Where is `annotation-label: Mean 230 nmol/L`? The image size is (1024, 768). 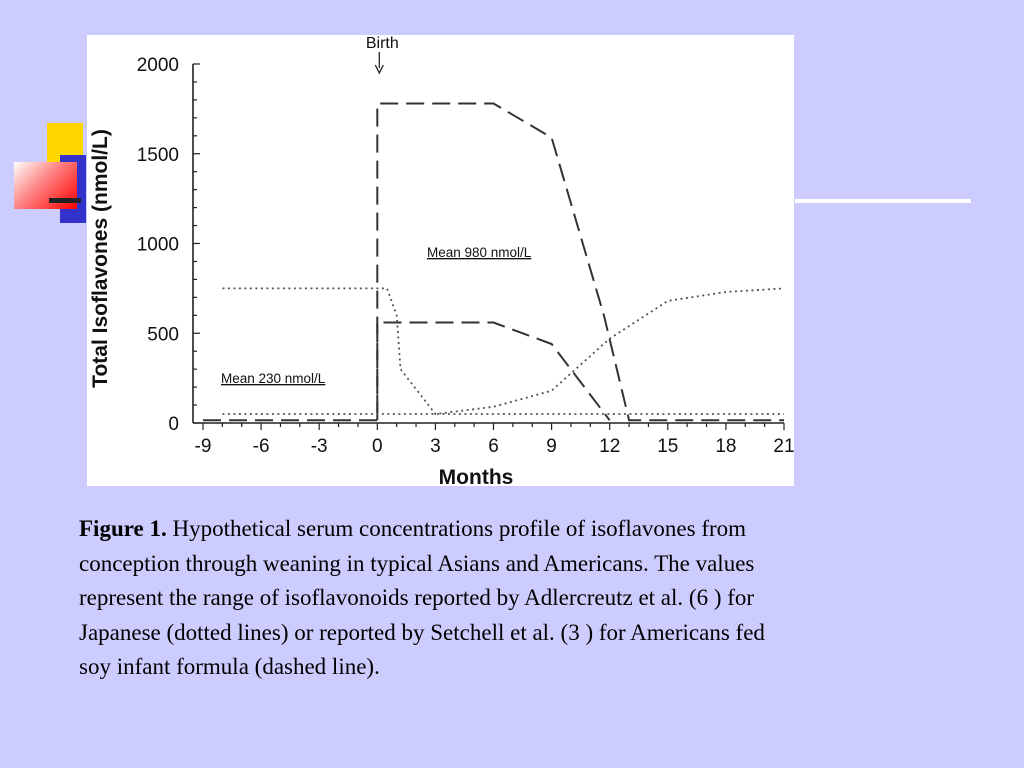
annotation-label: Mean 230 nmol/L is located at coordinates (273, 378).